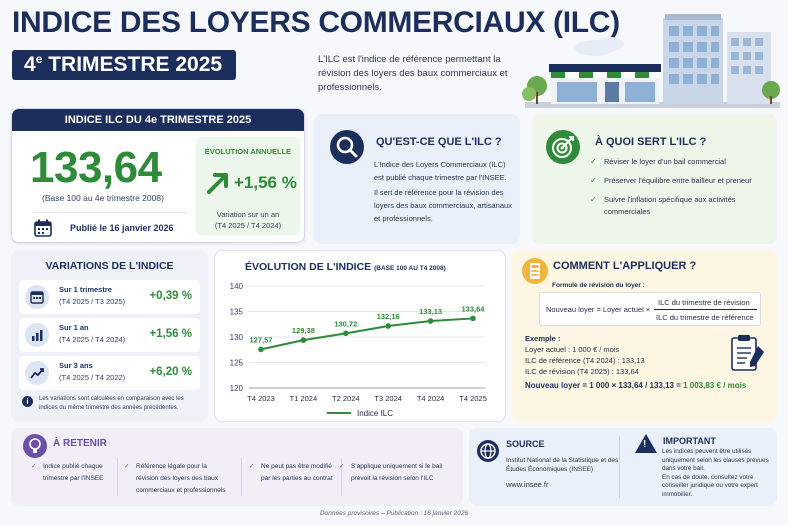  Describe the element at coordinates (303, 330) in the screenshot. I see `data-label: 129,38` at that location.